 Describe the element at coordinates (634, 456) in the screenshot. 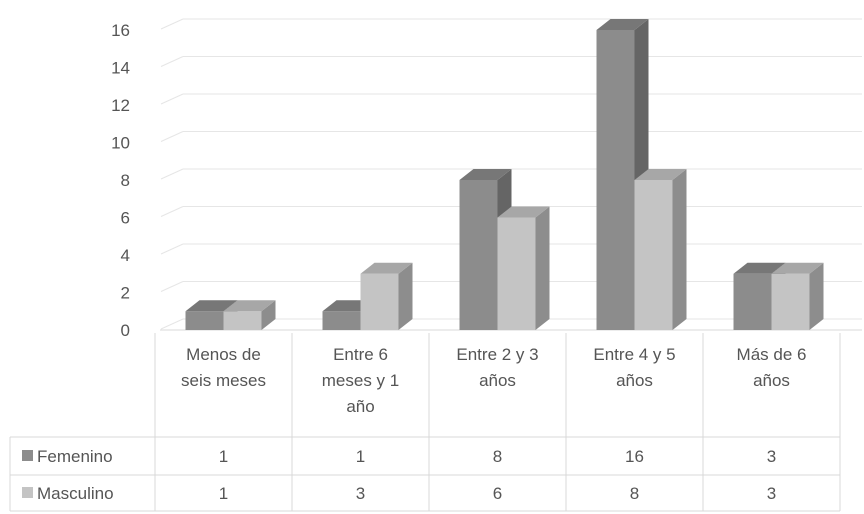

I see `table-cell-value: 16` at that location.